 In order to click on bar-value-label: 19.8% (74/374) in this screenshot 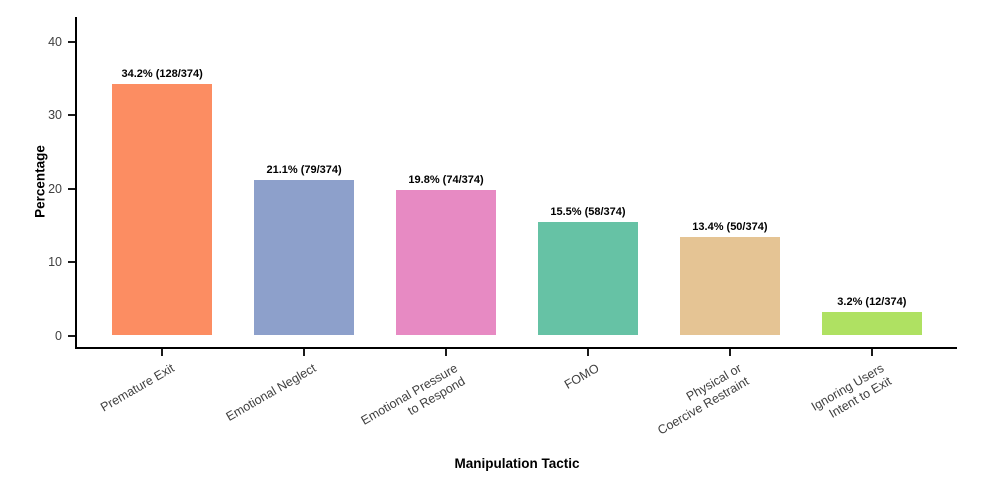, I will do `click(446, 179)`.